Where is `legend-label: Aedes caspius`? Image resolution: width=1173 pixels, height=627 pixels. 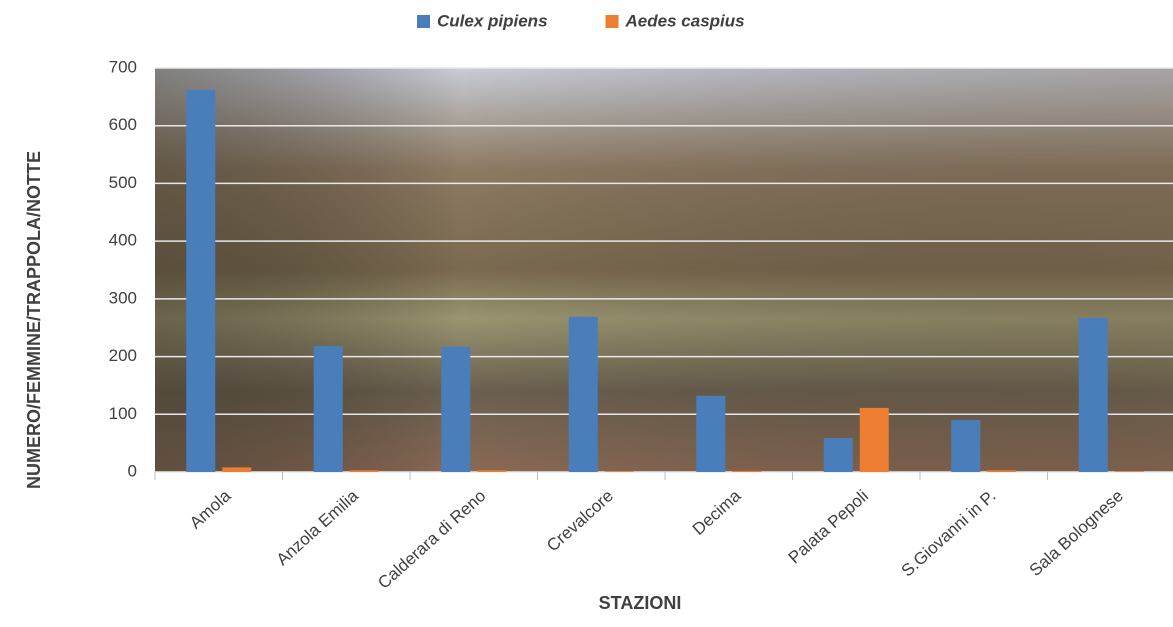 legend-label: Aedes caspius is located at coordinates (685, 20).